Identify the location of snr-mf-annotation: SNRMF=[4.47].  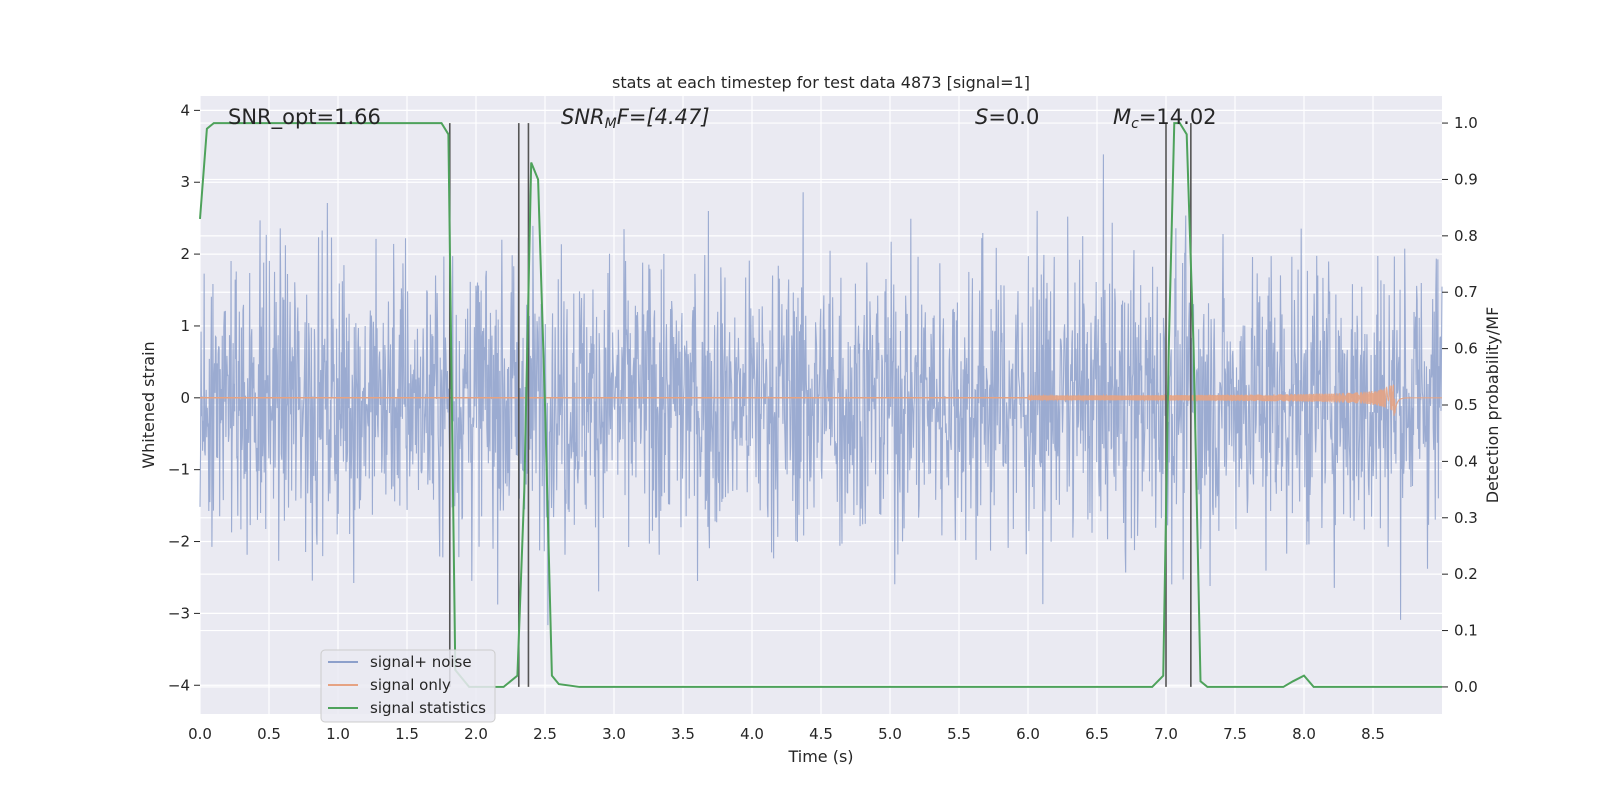
(635, 118).